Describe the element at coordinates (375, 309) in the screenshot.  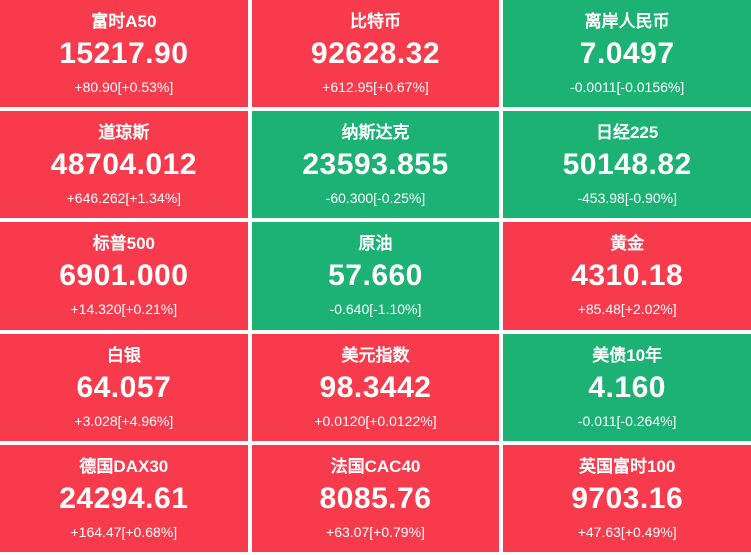
I see `market-change: -0.640[-1.10%]` at that location.